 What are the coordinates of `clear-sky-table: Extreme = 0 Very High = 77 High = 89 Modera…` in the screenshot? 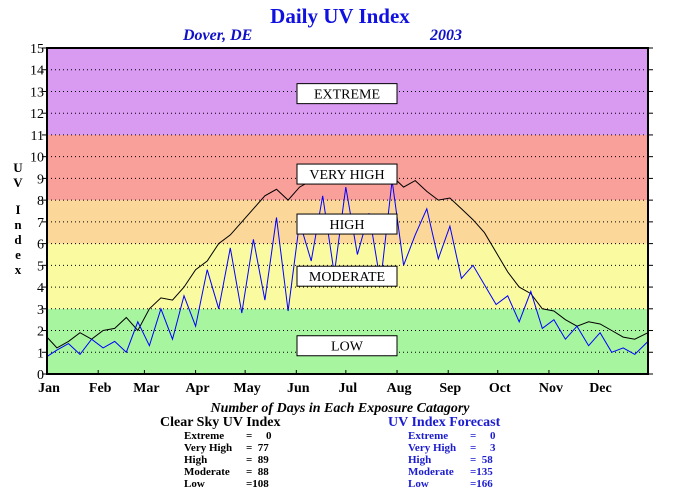 It's located at (228, 460).